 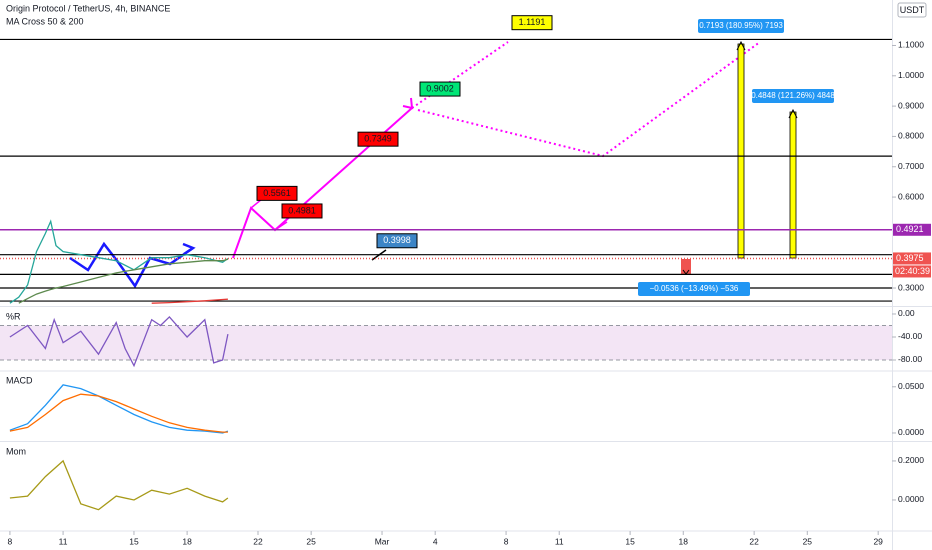 I want to click on annotation: 0.5561, so click(x=277, y=193).